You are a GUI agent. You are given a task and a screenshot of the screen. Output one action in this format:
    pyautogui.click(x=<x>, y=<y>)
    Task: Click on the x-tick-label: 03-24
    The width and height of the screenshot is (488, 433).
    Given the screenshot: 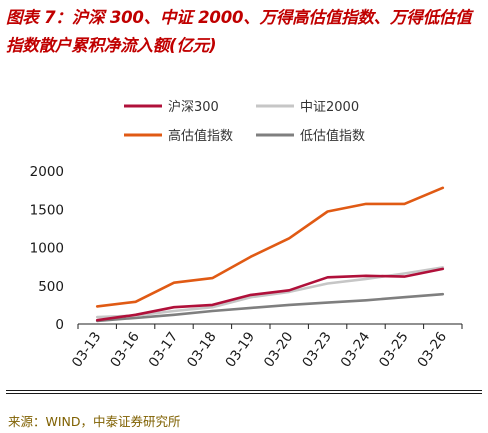 What is the action you would take?
    pyautogui.click(x=356, y=349)
    